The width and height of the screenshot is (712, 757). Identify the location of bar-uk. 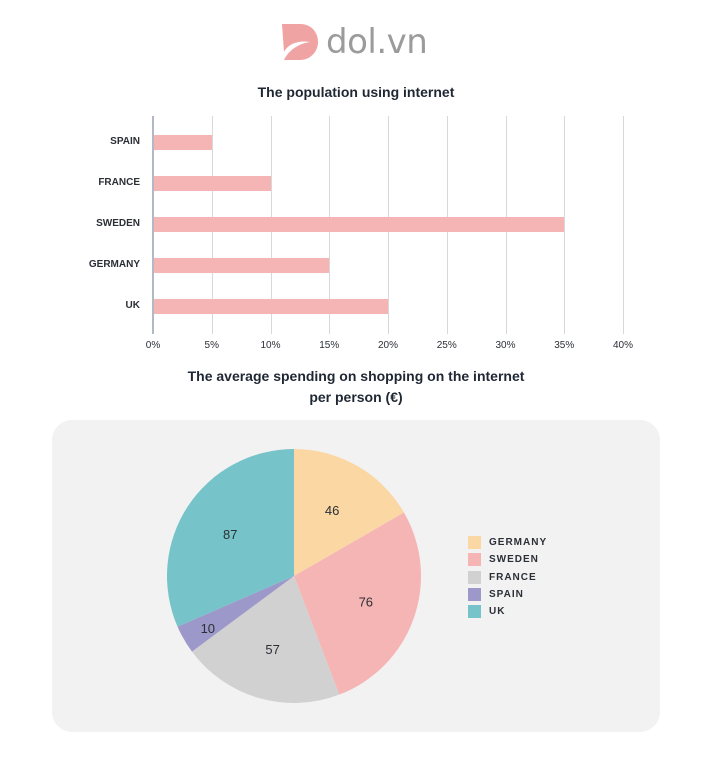
(271, 306).